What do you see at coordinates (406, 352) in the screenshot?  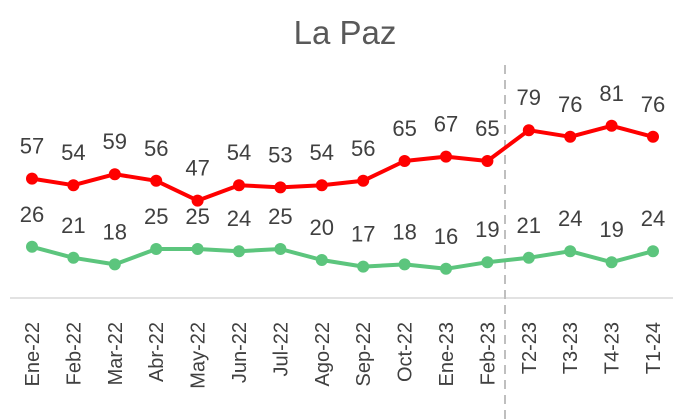 I see `x-tick-label: Oct-22` at bounding box center [406, 352].